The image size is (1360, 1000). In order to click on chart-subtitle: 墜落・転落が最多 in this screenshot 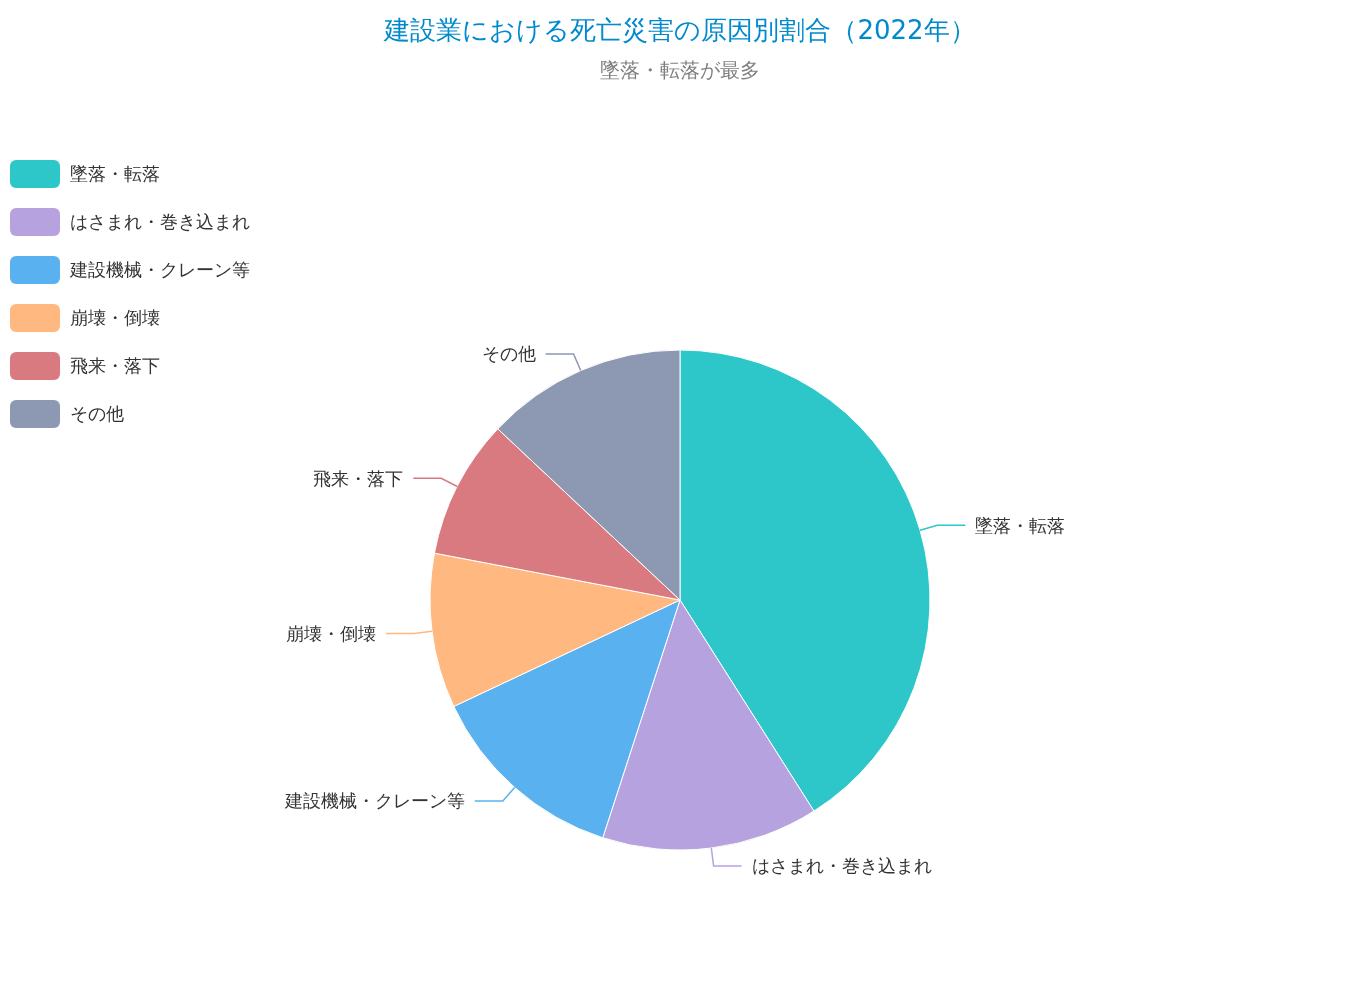, I will do `click(680, 70)`.